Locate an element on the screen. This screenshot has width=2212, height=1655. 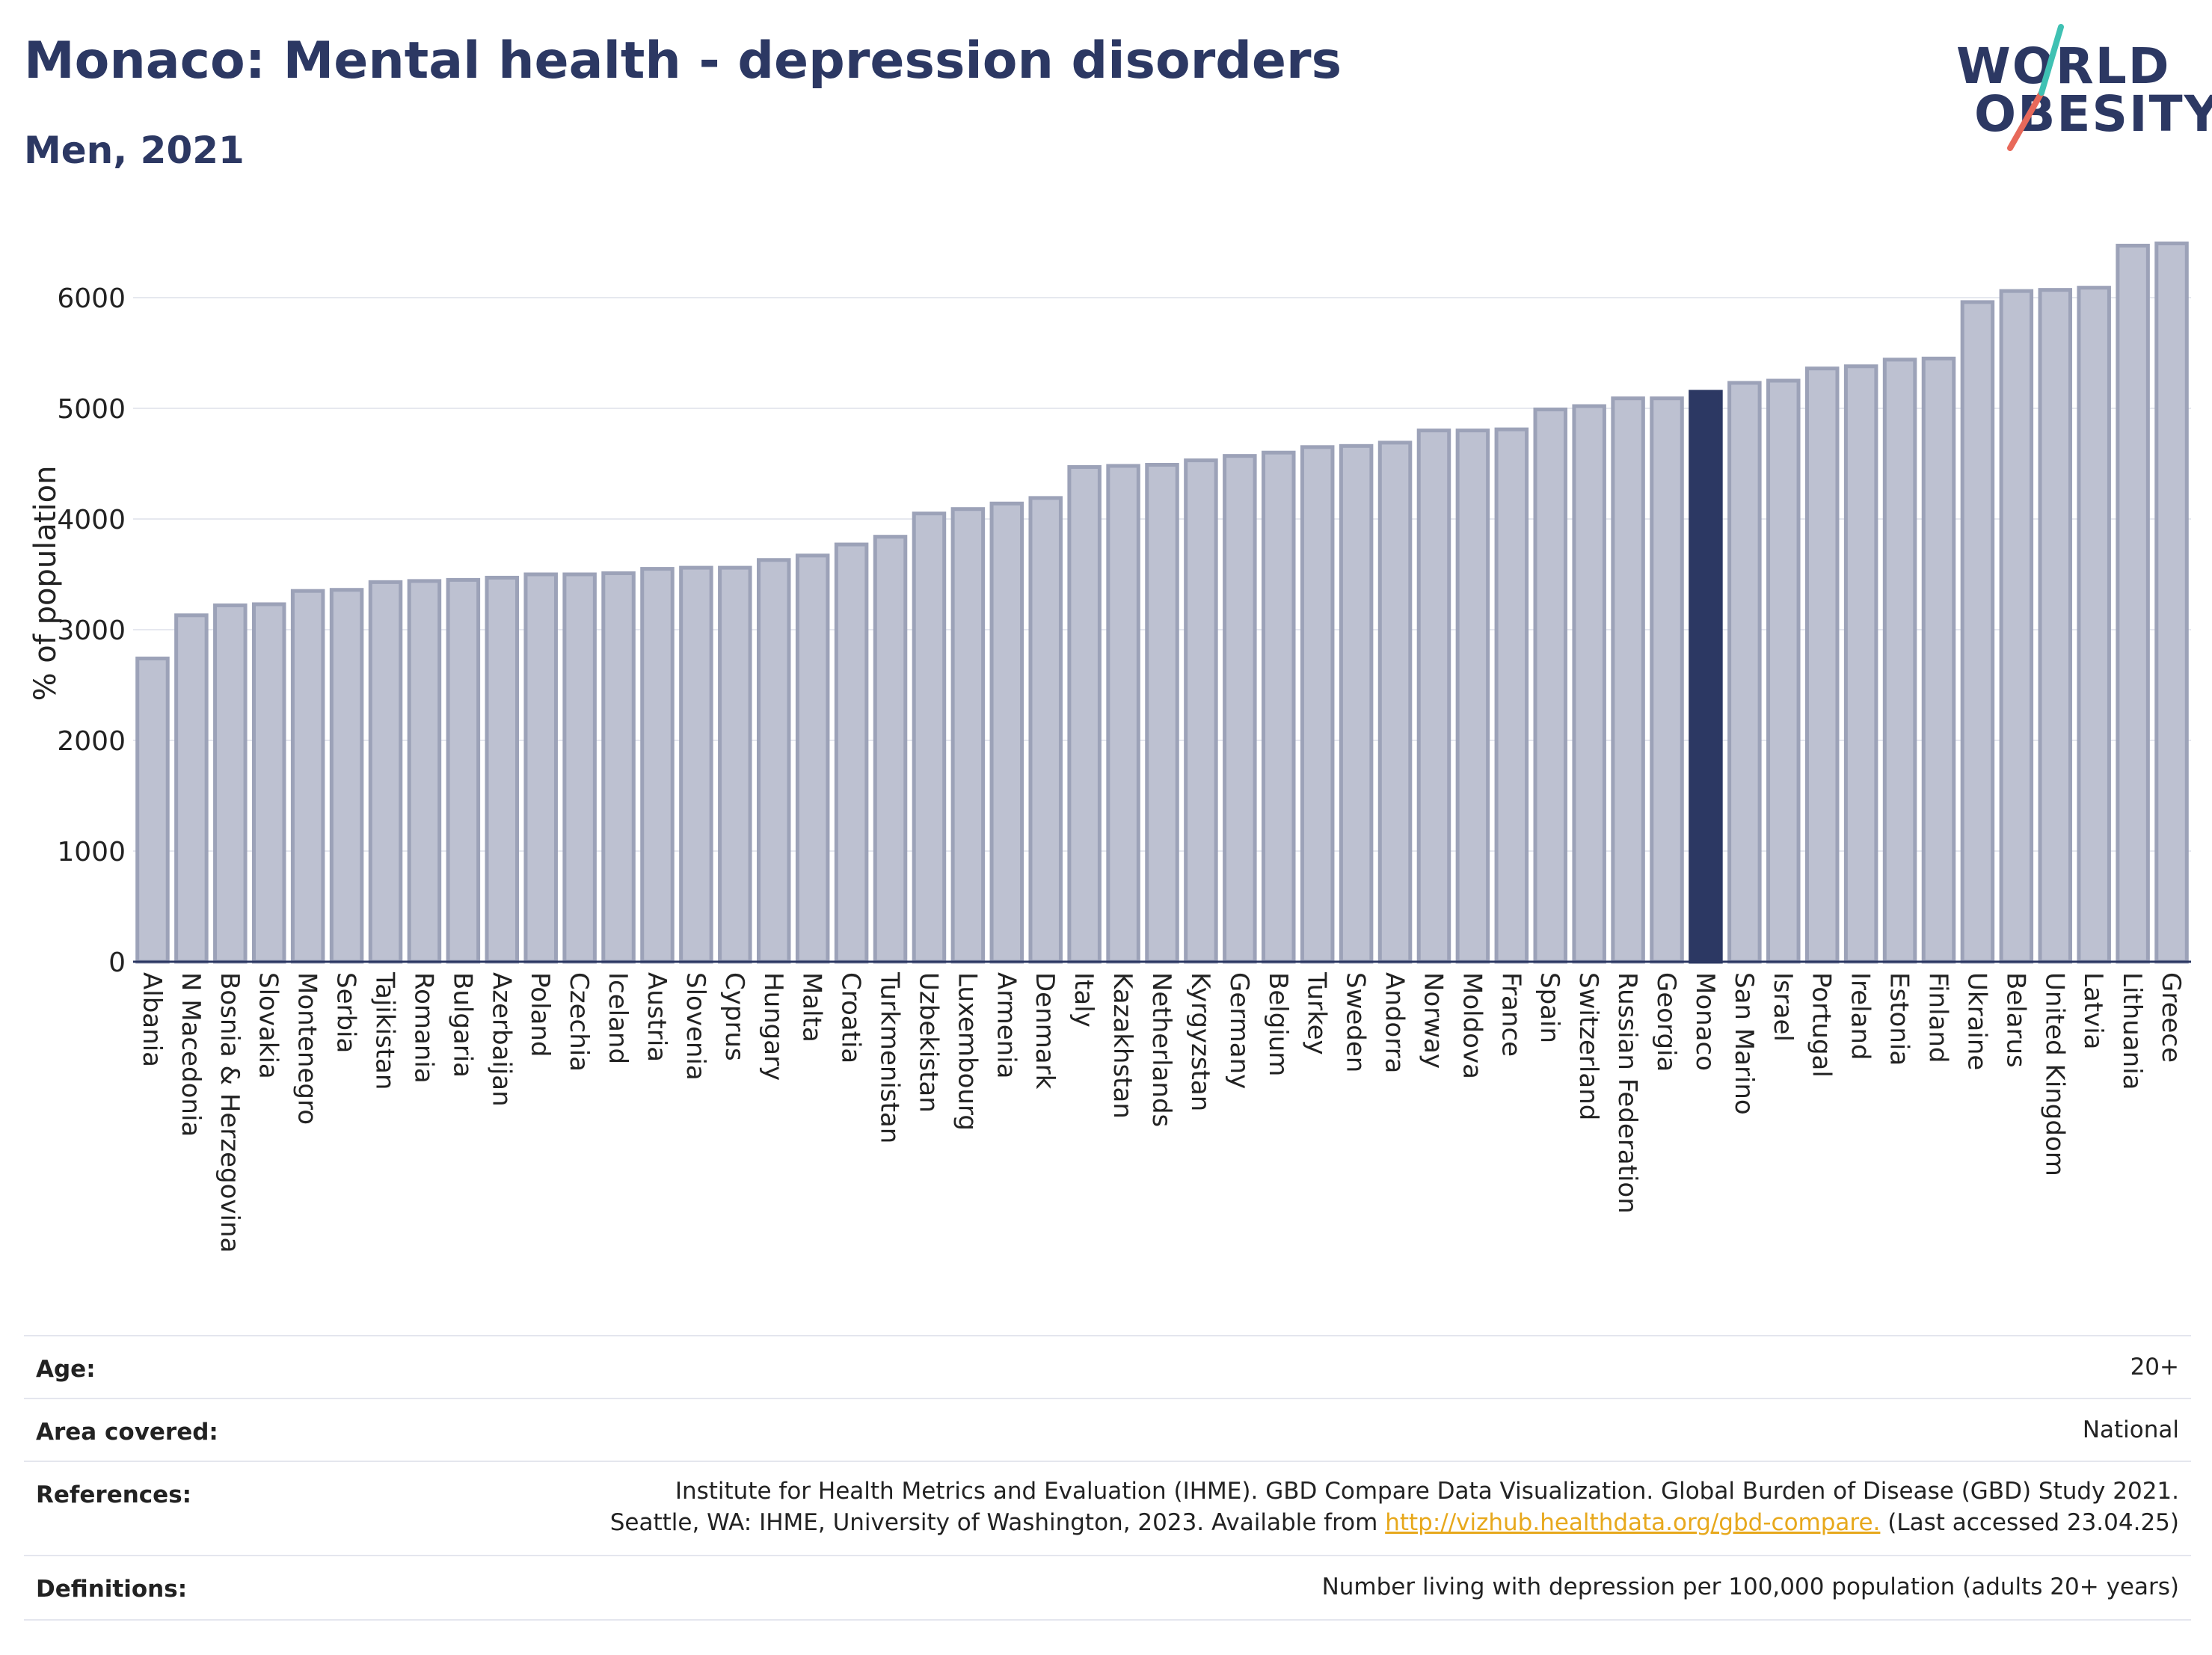
logo-line-2: OBESITY is located at coordinates (2093, 114).